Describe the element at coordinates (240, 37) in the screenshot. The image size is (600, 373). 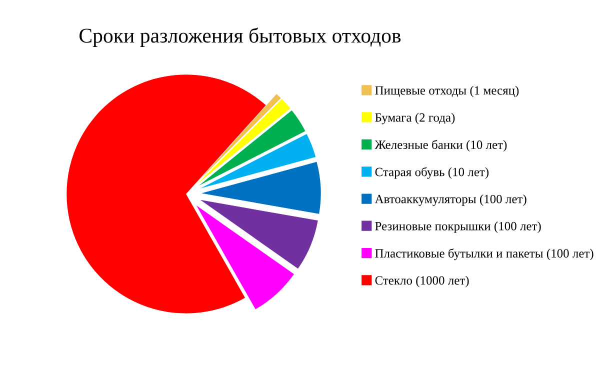
I see `chart-title: Сроки разложения бытовых отходов` at that location.